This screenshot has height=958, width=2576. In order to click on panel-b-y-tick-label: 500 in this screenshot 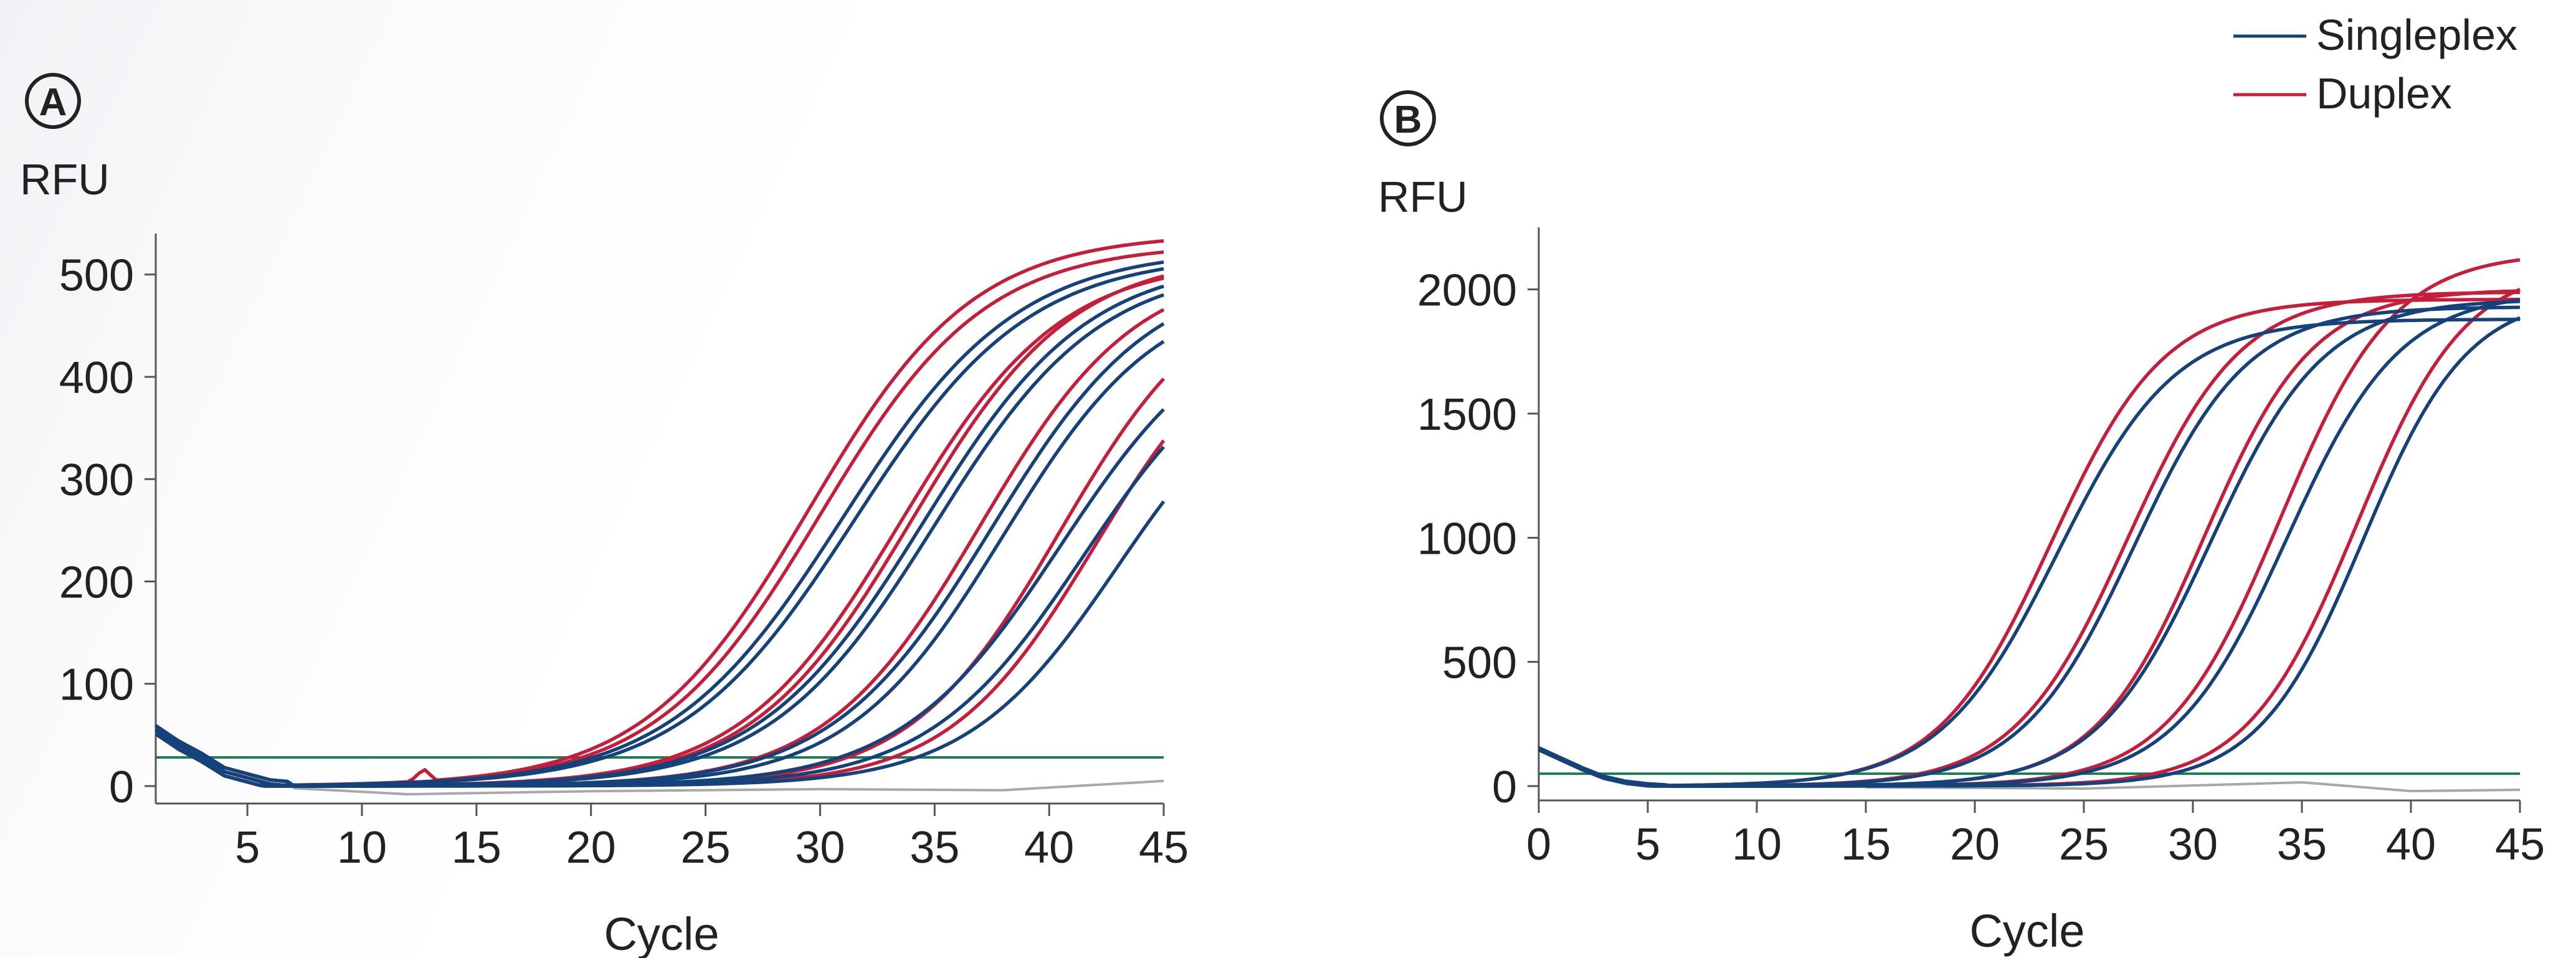, I will do `click(1479, 663)`.